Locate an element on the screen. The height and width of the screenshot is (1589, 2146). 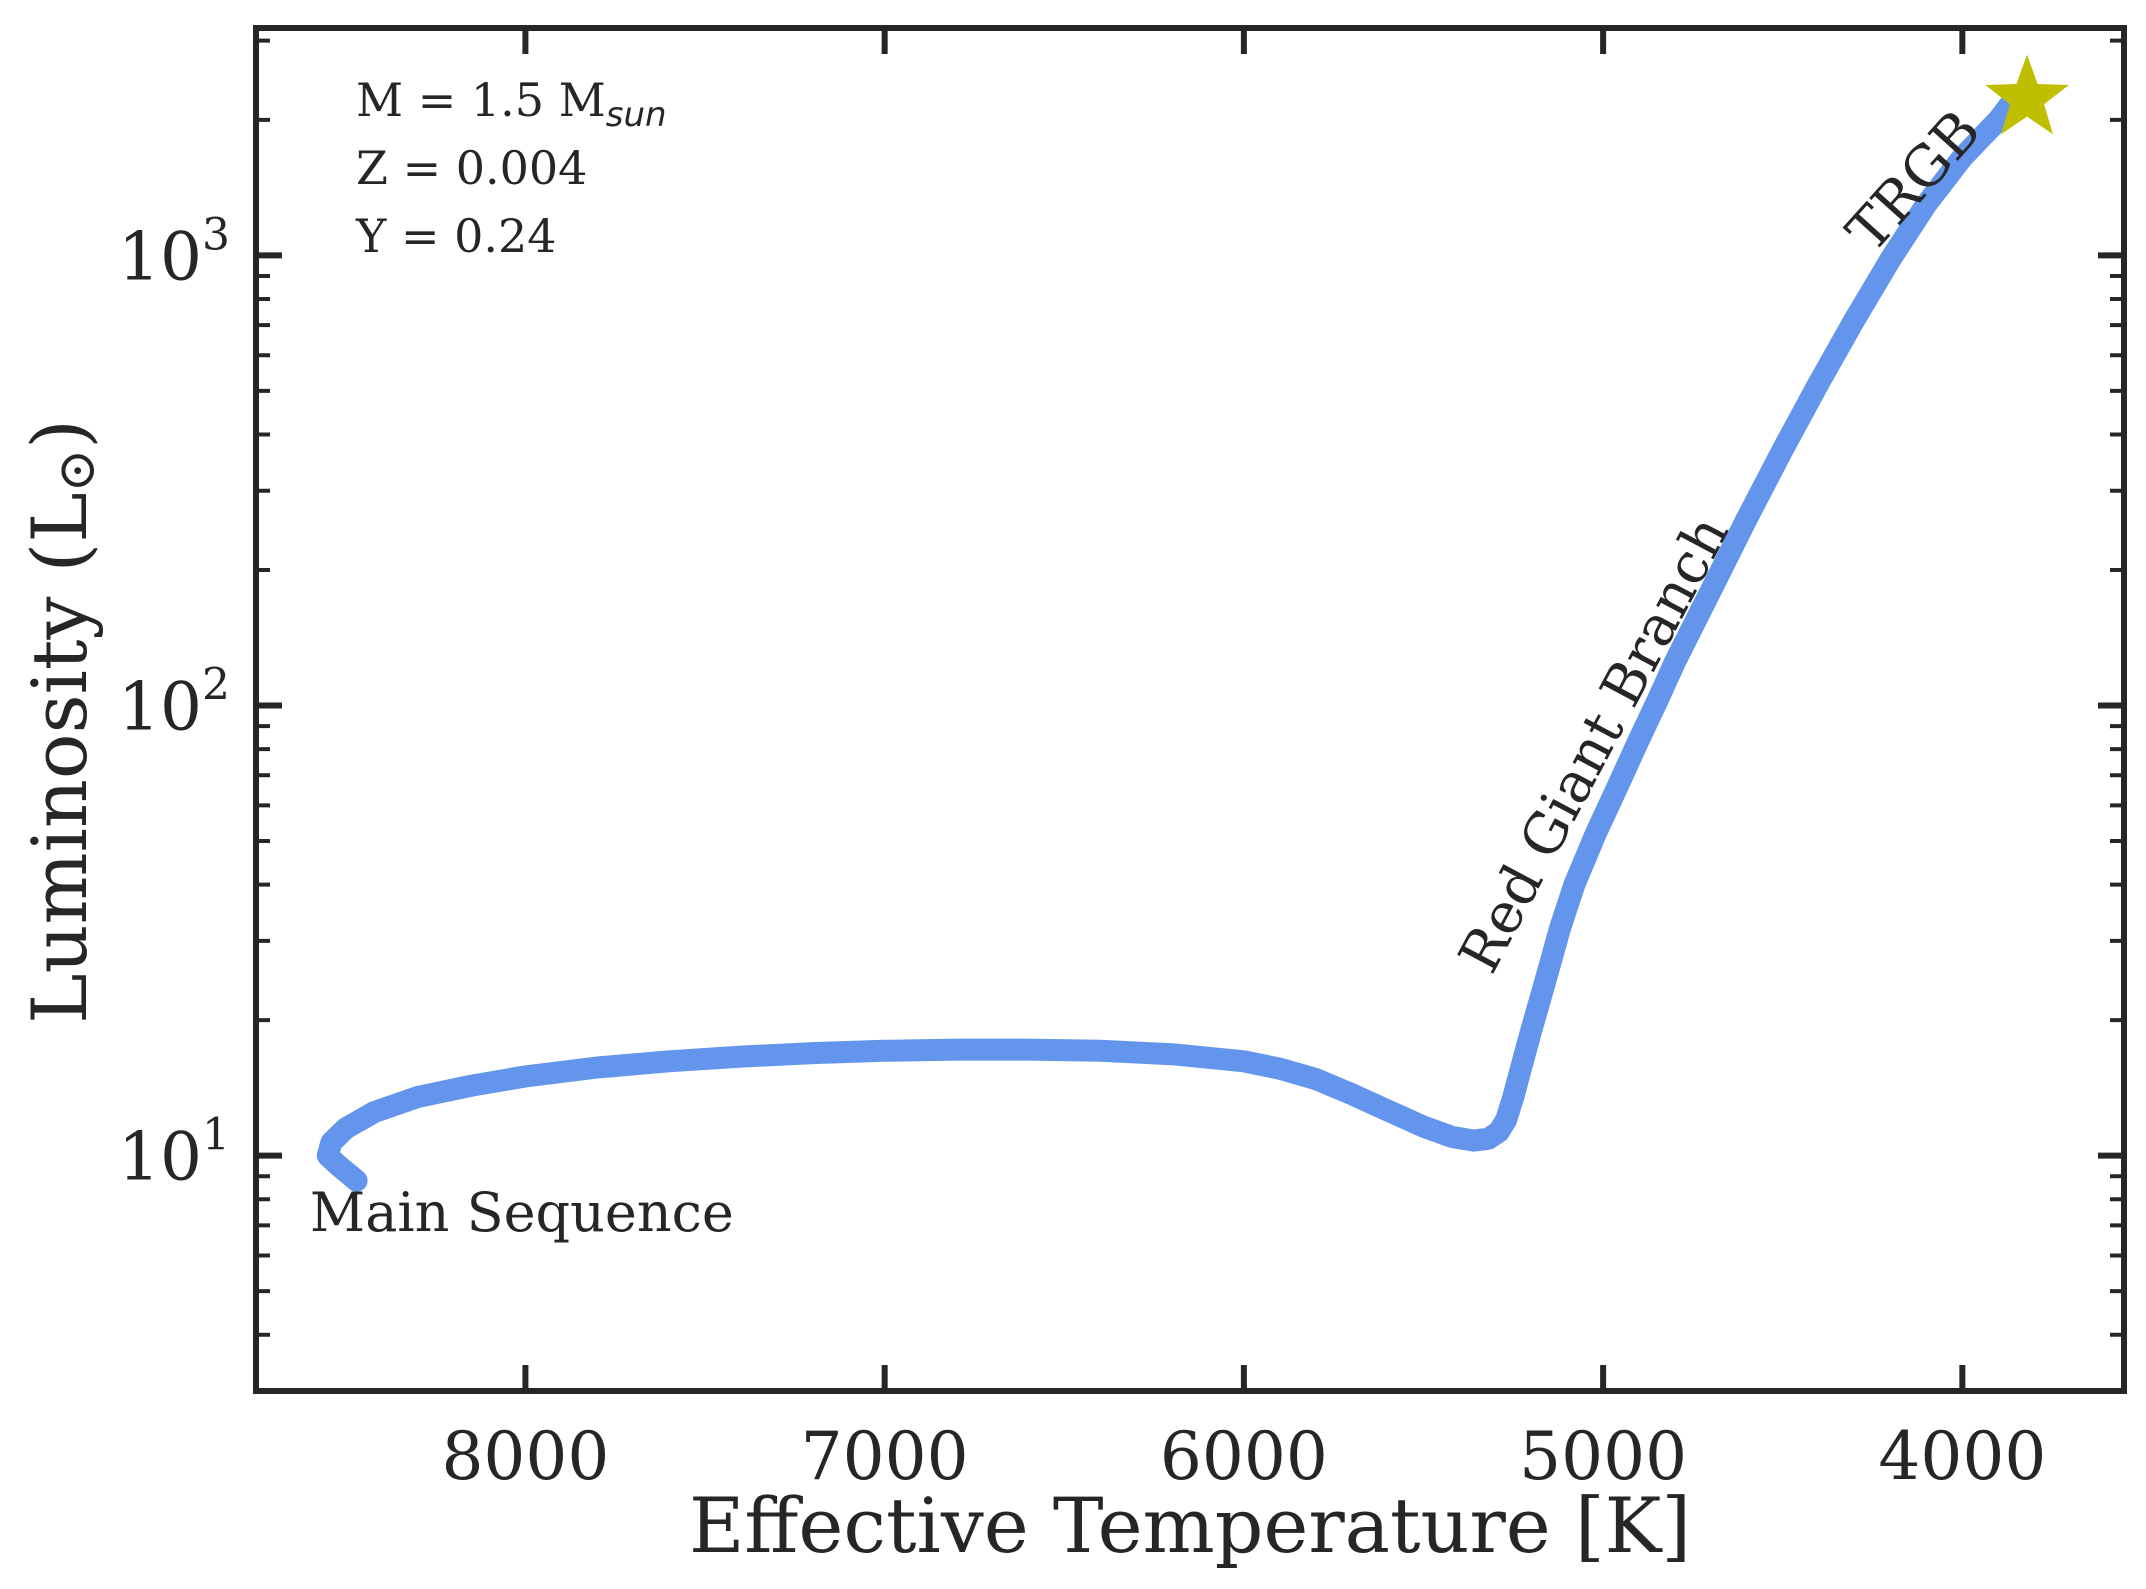
y-axis-label: Luminosity (L⊙) is located at coordinates (61, 721).